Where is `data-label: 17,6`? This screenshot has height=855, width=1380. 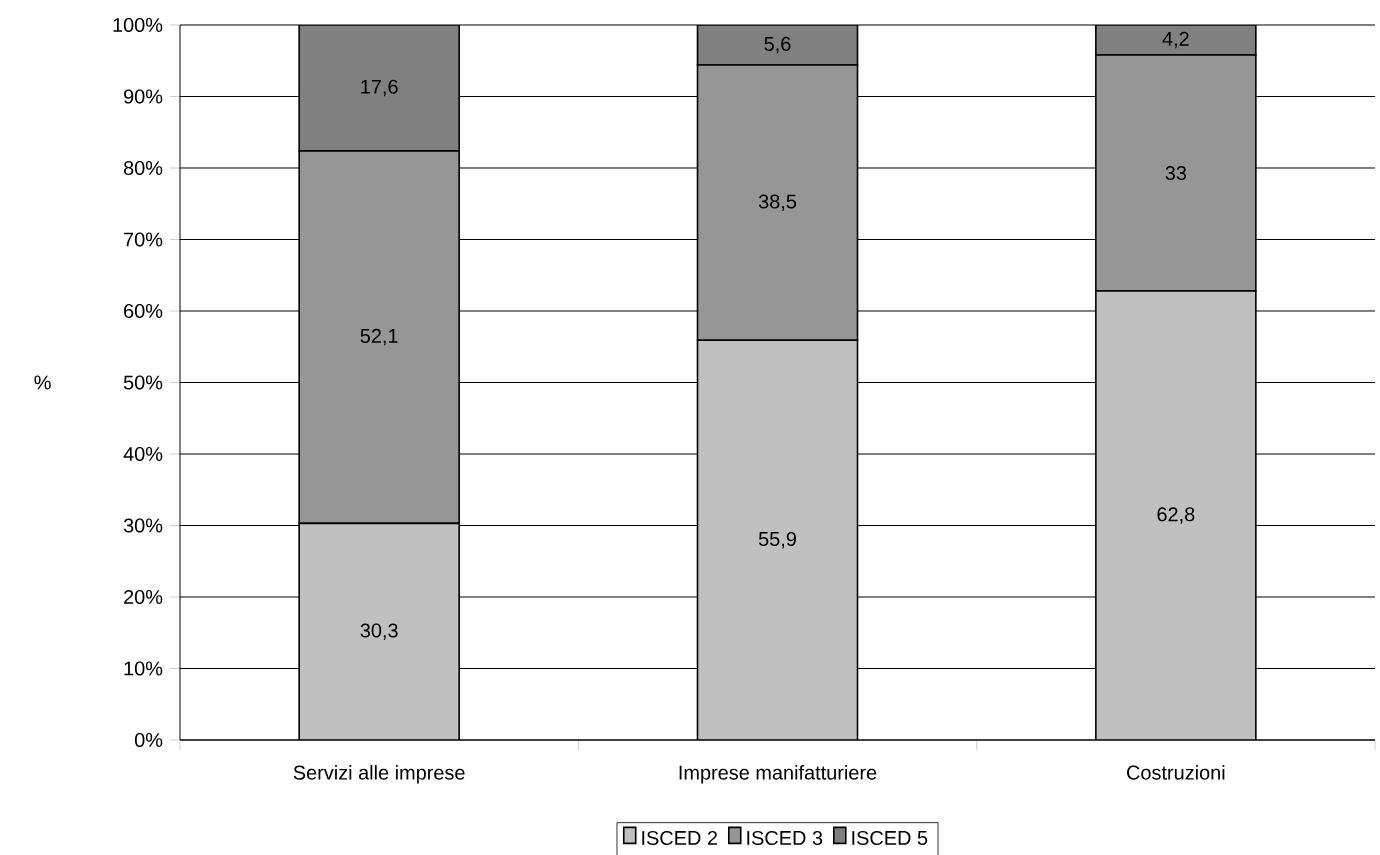 data-label: 17,6 is located at coordinates (379, 88).